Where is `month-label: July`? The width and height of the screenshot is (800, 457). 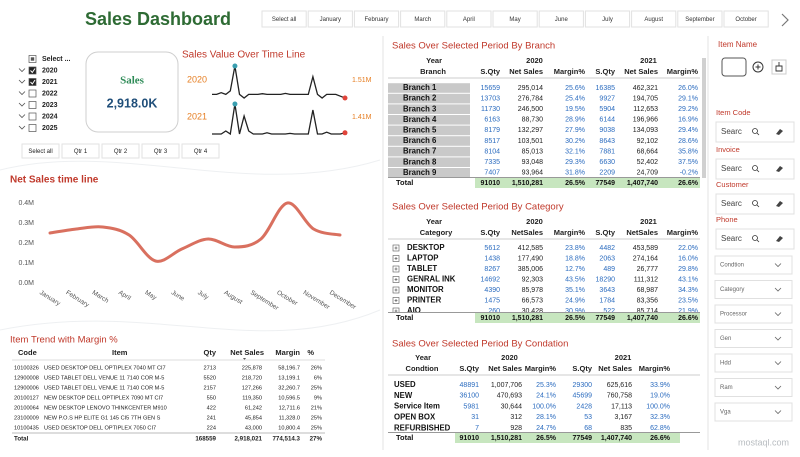
month-label: July is located at coordinates (607, 20).